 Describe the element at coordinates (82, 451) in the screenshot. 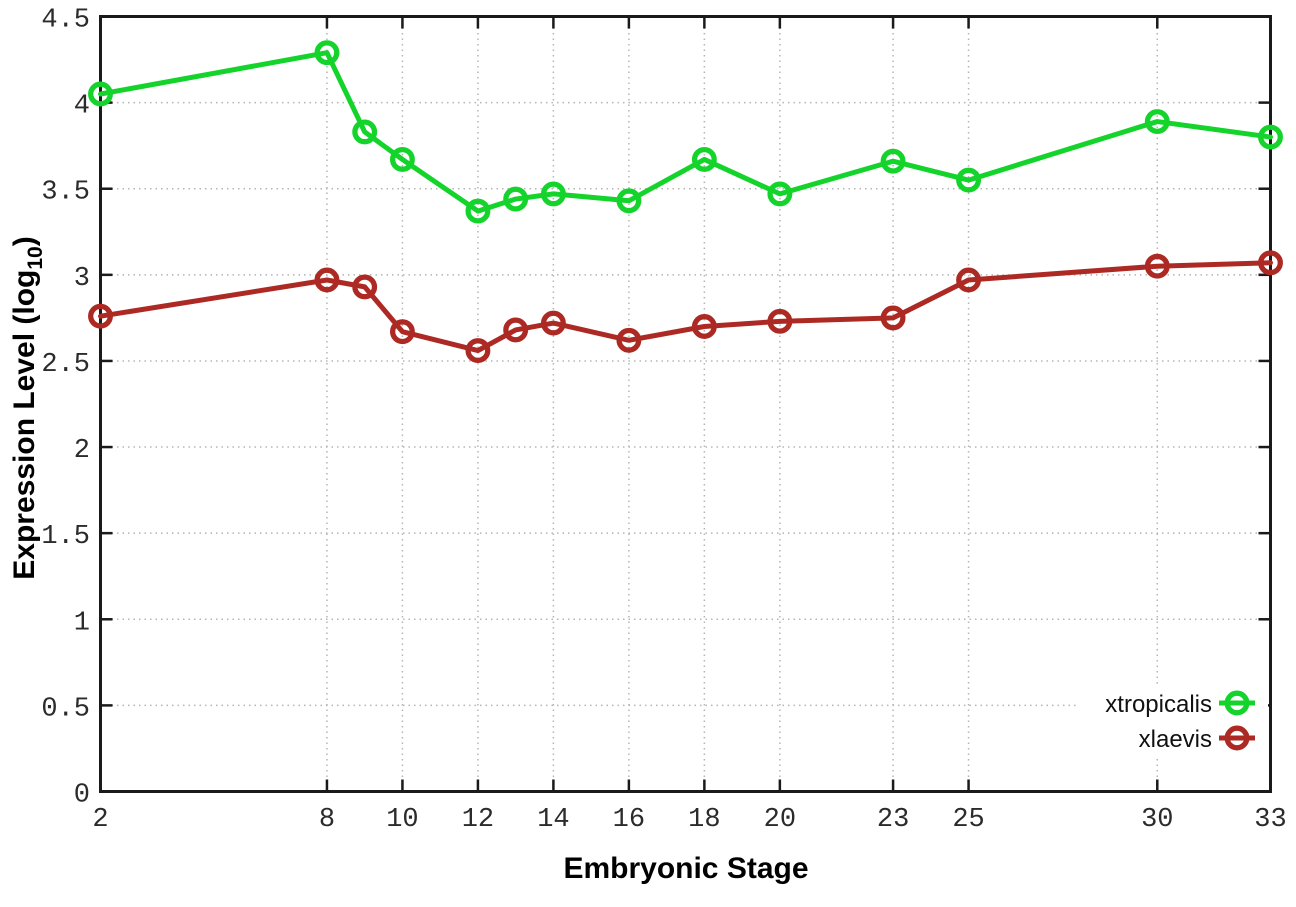

I see `y-tick-label-2: 2` at that location.